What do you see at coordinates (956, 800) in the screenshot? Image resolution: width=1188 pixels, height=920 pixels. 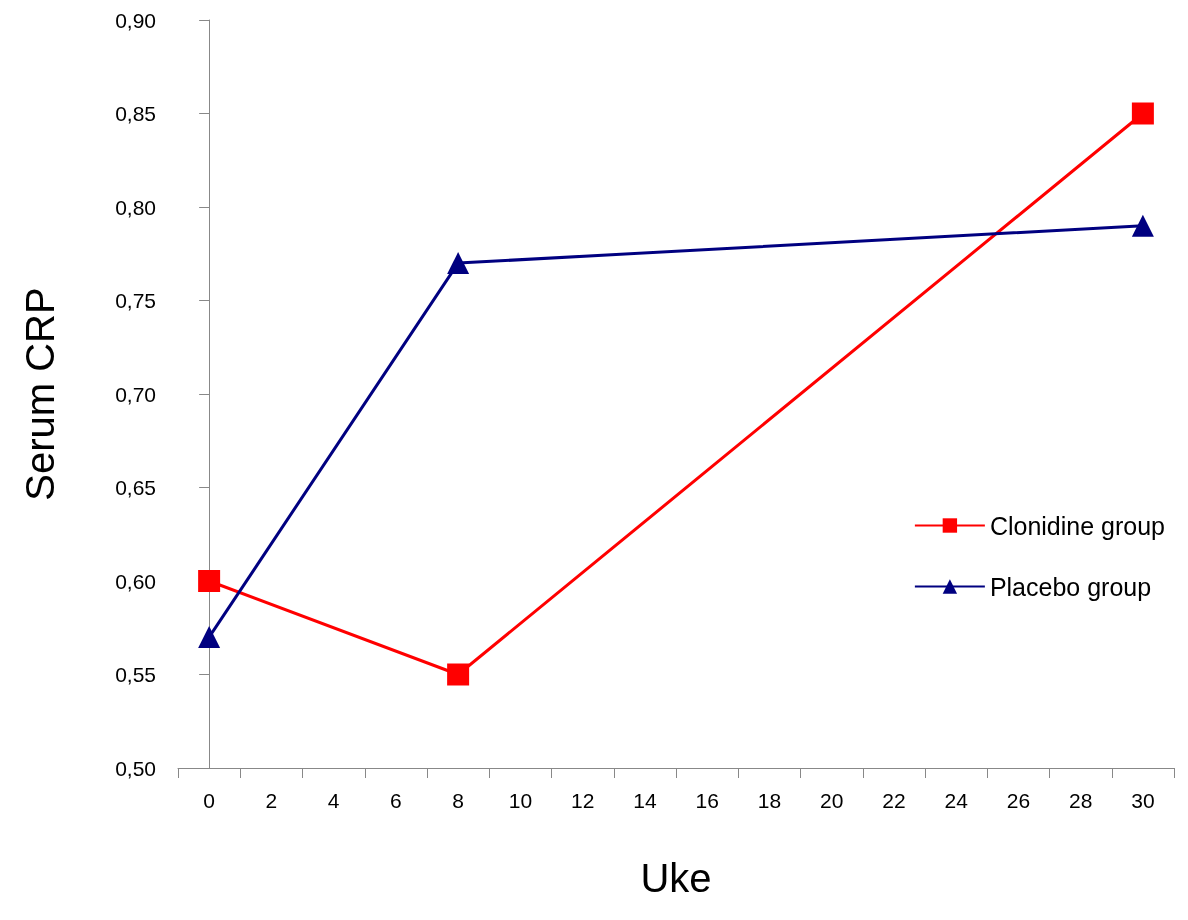 I see `x-tick-label: 24` at bounding box center [956, 800].